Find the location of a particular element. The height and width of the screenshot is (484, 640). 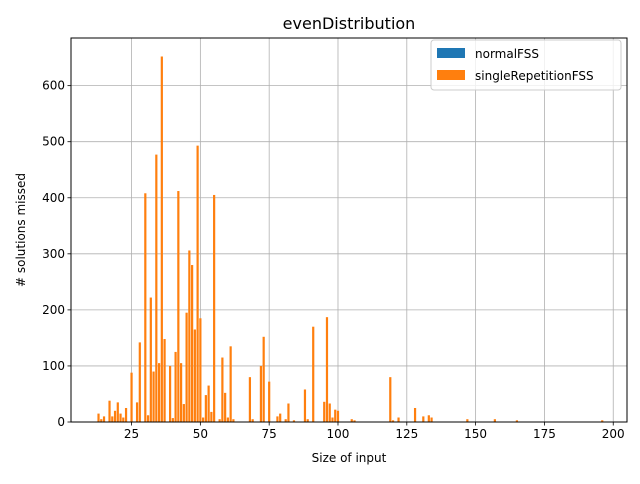

x-tick-label: 50 is located at coordinates (200, 434).